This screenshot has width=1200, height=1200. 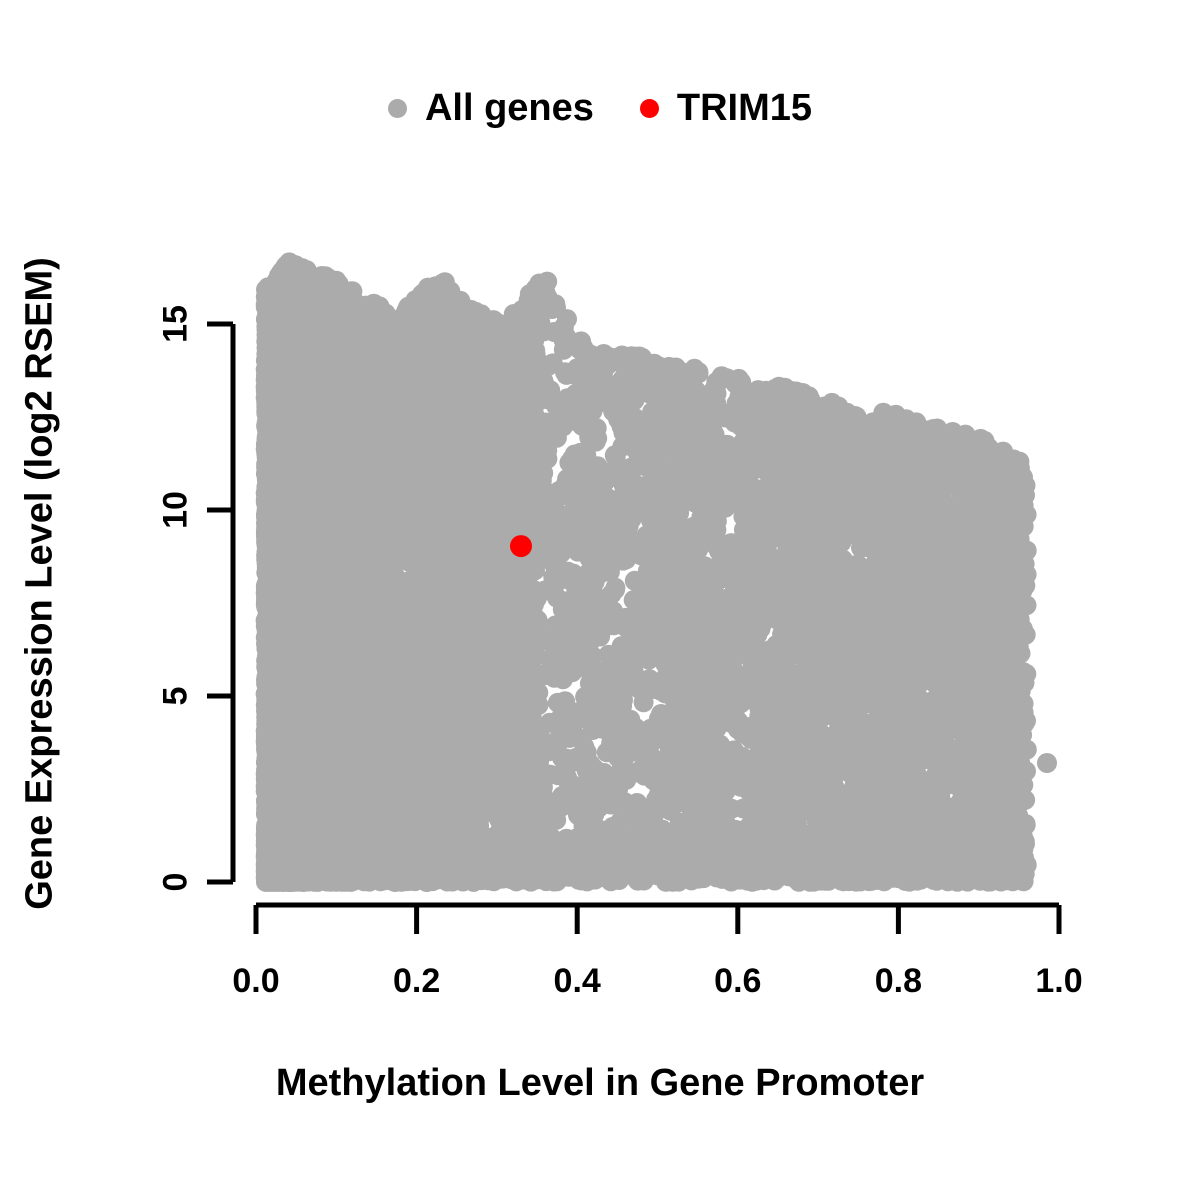 I want to click on y-axis-ticks, so click(x=220, y=603).